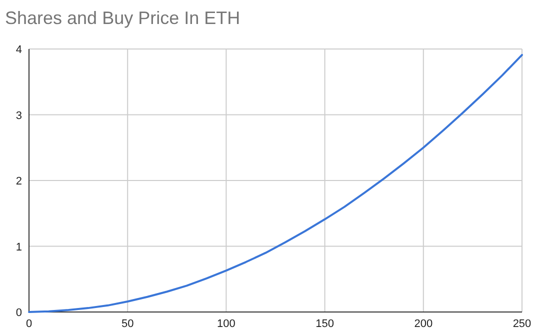 This screenshot has width=540, height=336. What do you see at coordinates (29, 324) in the screenshot?
I see `x-tick-label: 0` at bounding box center [29, 324].